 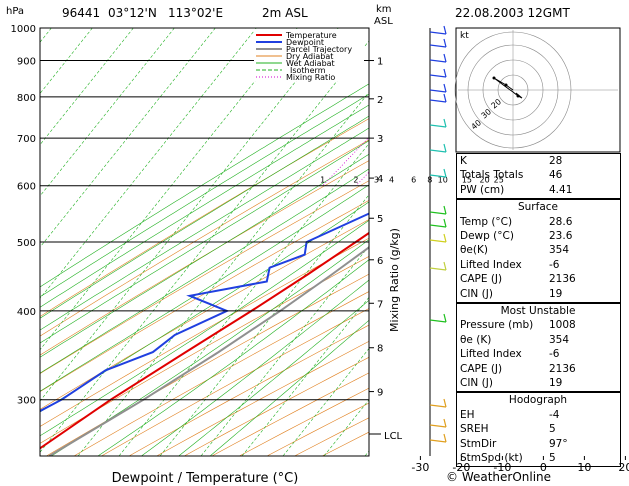 What do you see at coordinates (538, 161) in the screenshot?
I see `index-row: K 28` at bounding box center [538, 161].